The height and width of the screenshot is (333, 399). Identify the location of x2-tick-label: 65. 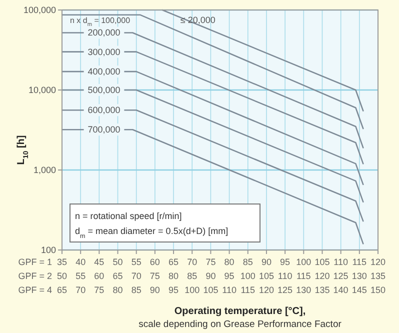
(117, 276).